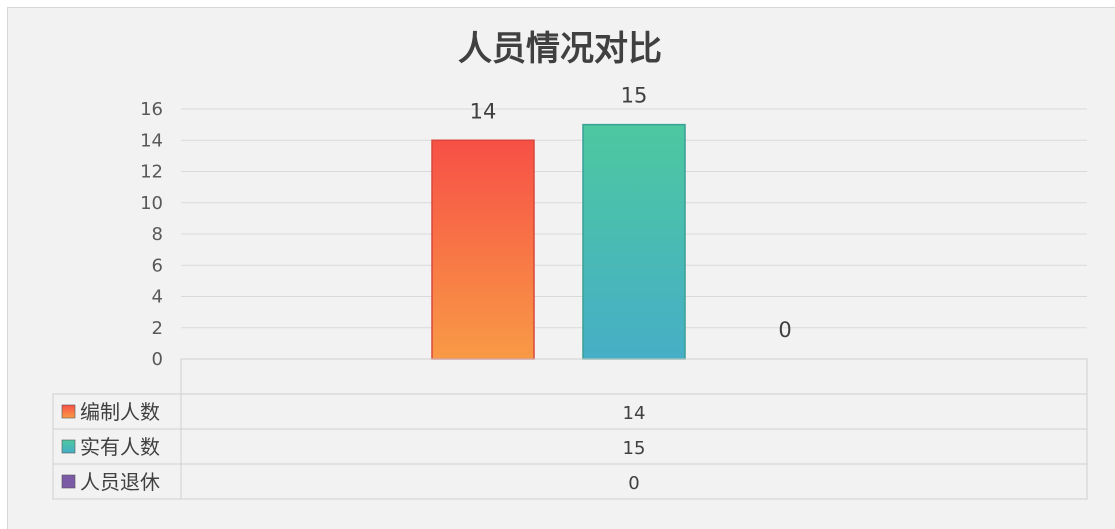 The width and height of the screenshot is (1115, 529). I want to click on bars, so click(558, 241).